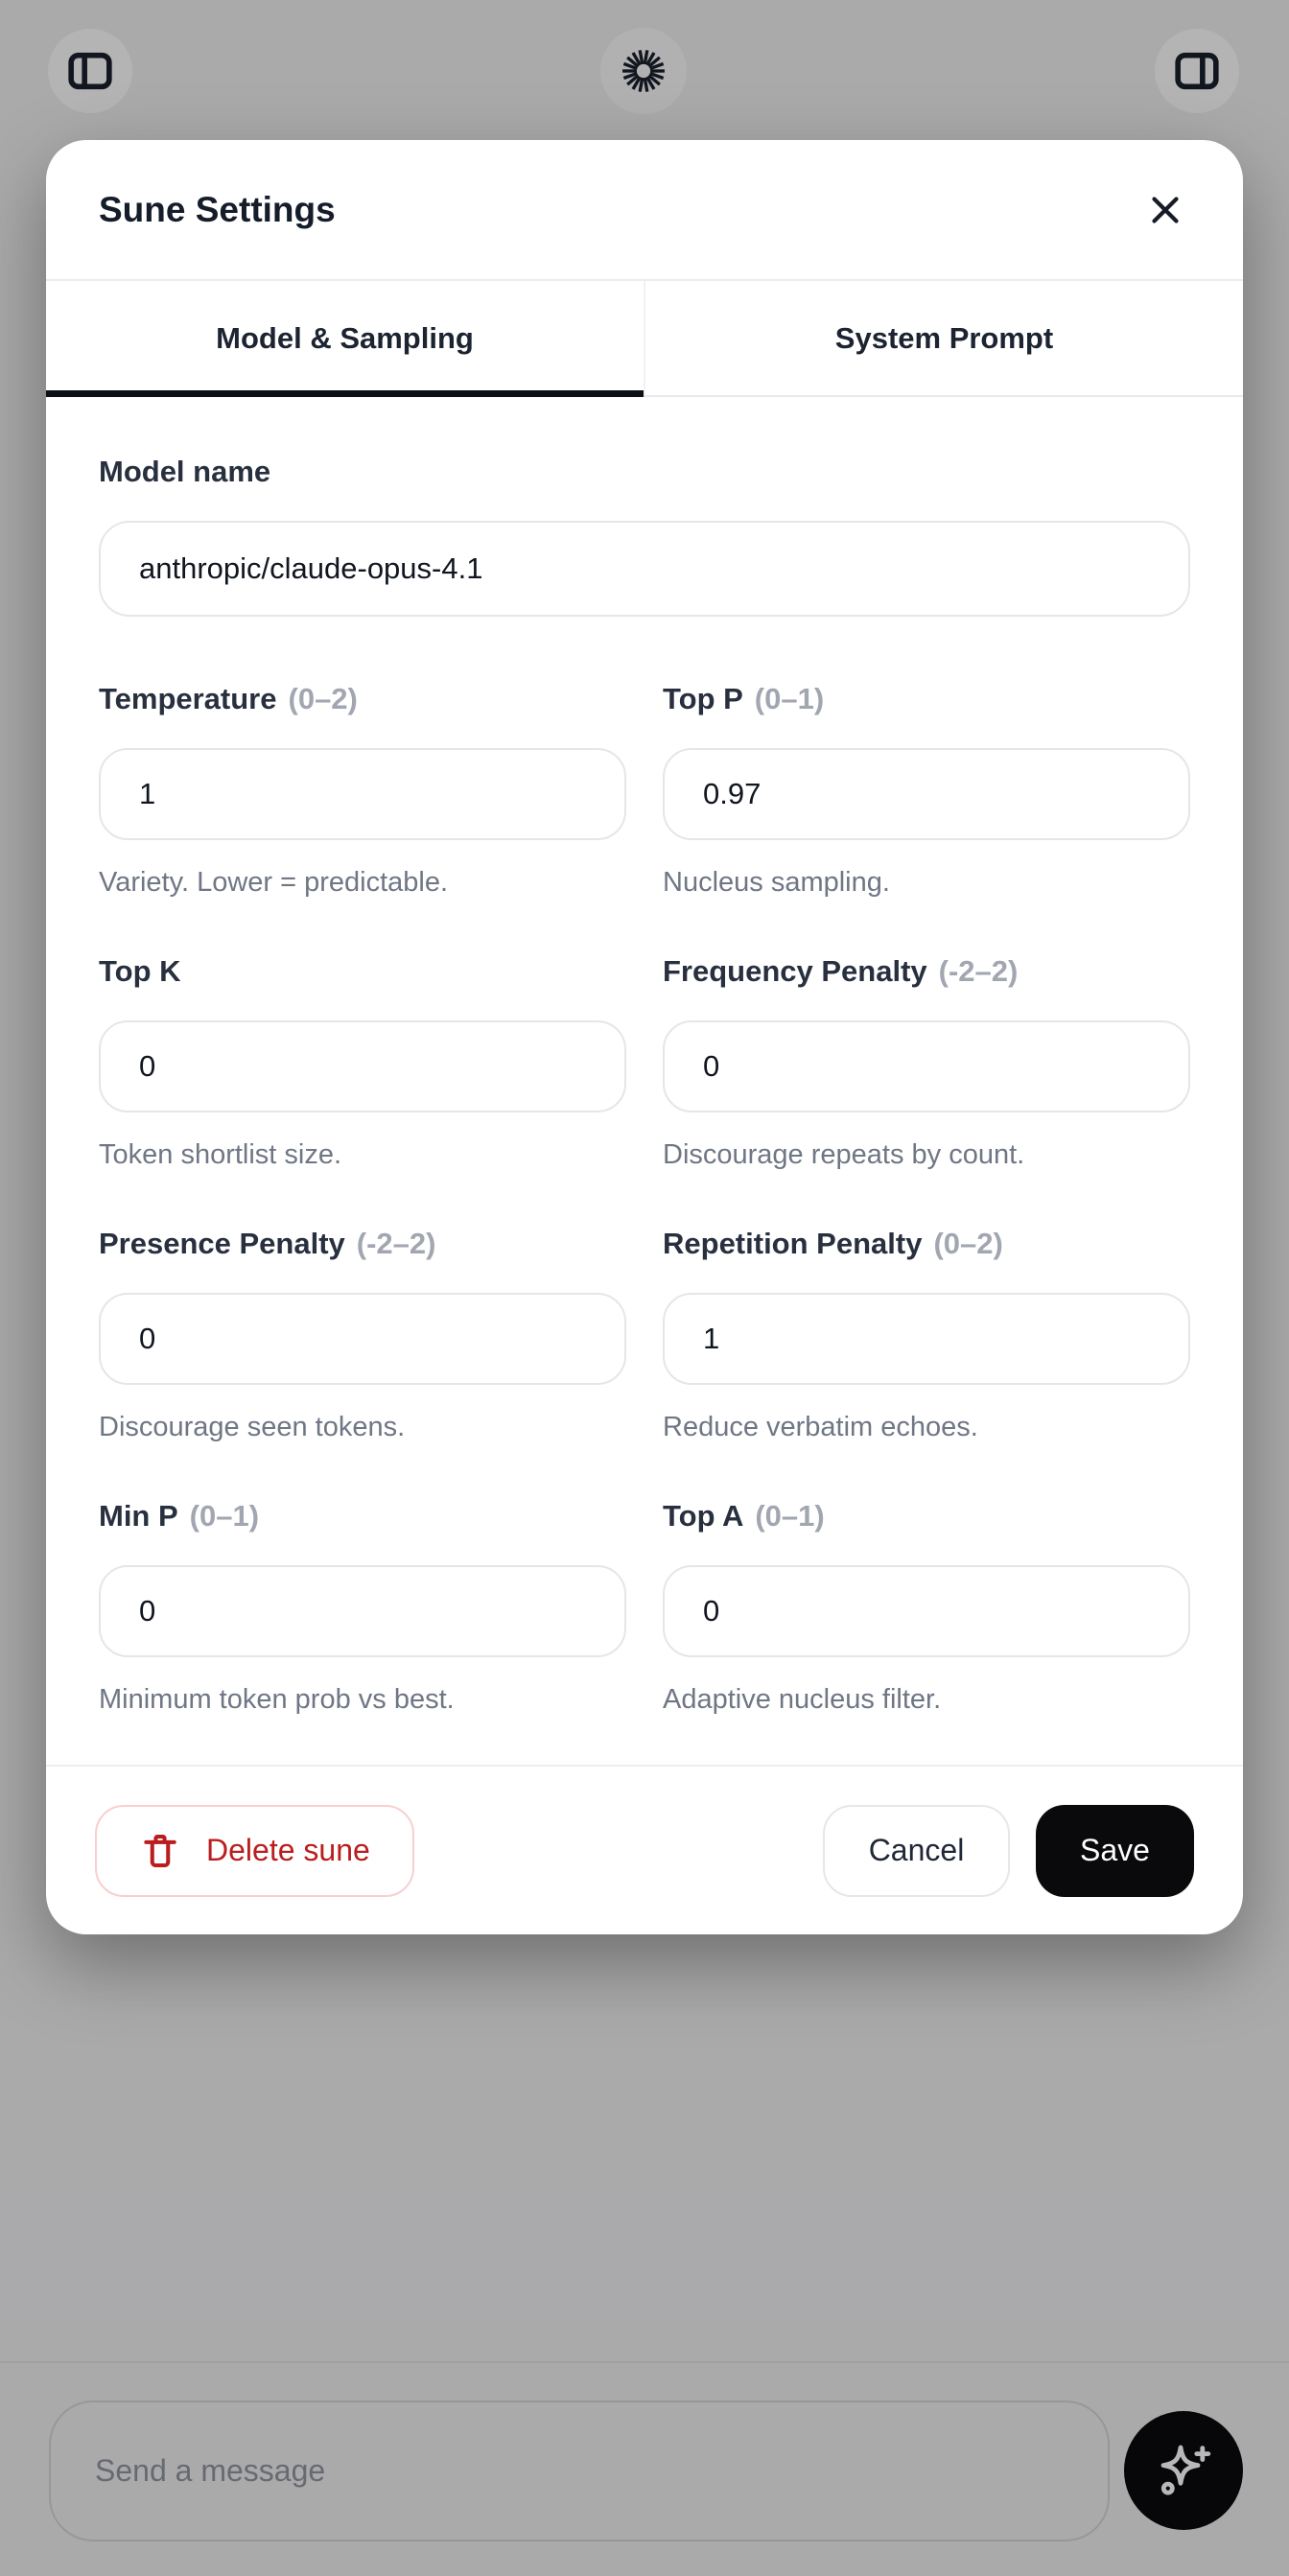  What do you see at coordinates (345, 339) in the screenshot?
I see `tab-model-and-sampling: Model & Sampling` at bounding box center [345, 339].